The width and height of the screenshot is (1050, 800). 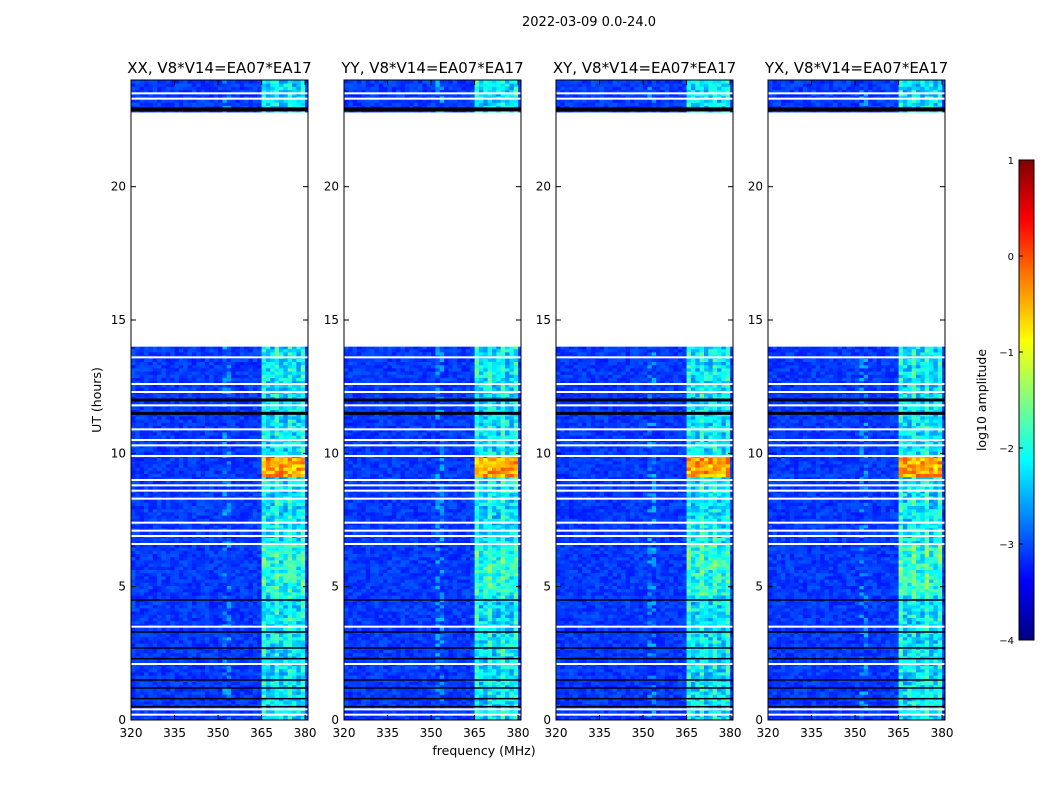 What do you see at coordinates (981, 400) in the screenshot?
I see `colorbar-label: log10 amplitude` at bounding box center [981, 400].